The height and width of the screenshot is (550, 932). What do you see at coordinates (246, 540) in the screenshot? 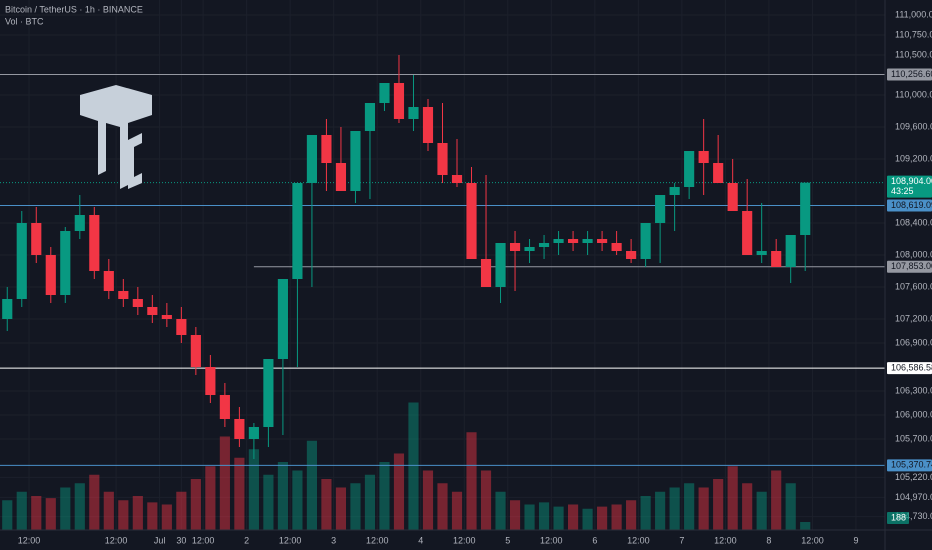
I see `x-tick-label: 2` at bounding box center [246, 540].